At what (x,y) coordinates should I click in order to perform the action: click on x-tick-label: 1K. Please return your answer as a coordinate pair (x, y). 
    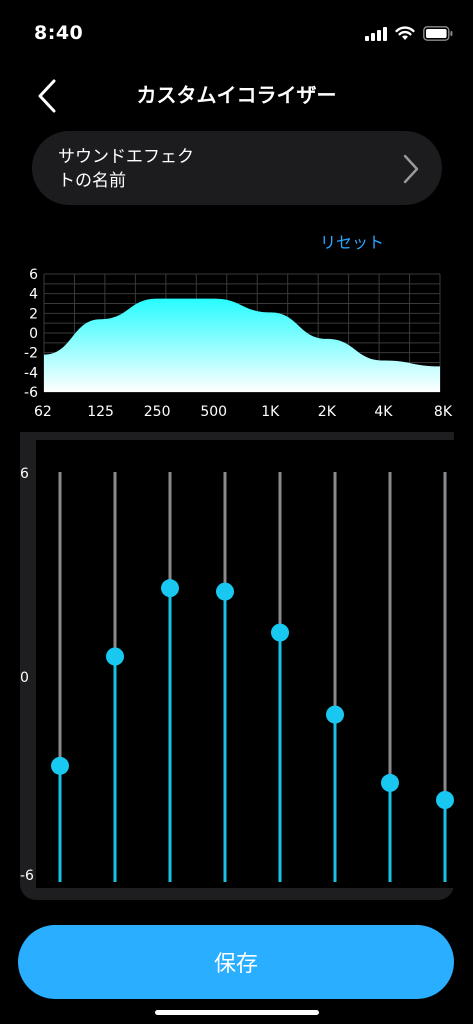
    Looking at the image, I should click on (270, 412).